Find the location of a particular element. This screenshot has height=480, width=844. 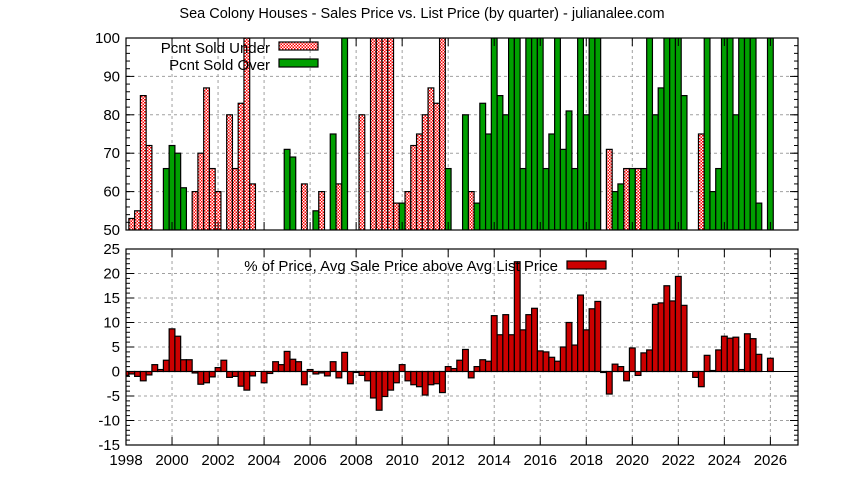

y-tick-label: 10 is located at coordinates (111, 323).